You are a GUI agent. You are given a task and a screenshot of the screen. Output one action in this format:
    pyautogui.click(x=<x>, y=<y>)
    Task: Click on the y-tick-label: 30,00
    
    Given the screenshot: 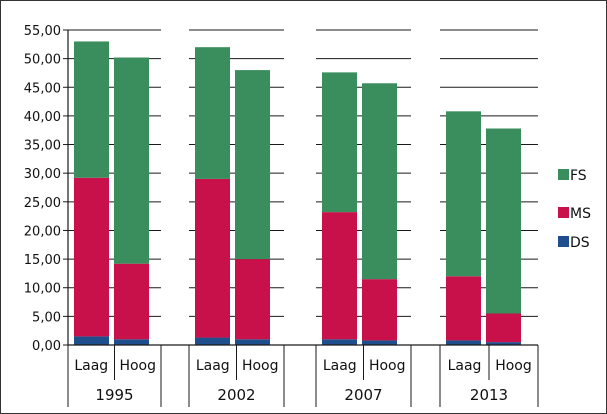 What is the action you would take?
    pyautogui.click(x=42, y=174)
    